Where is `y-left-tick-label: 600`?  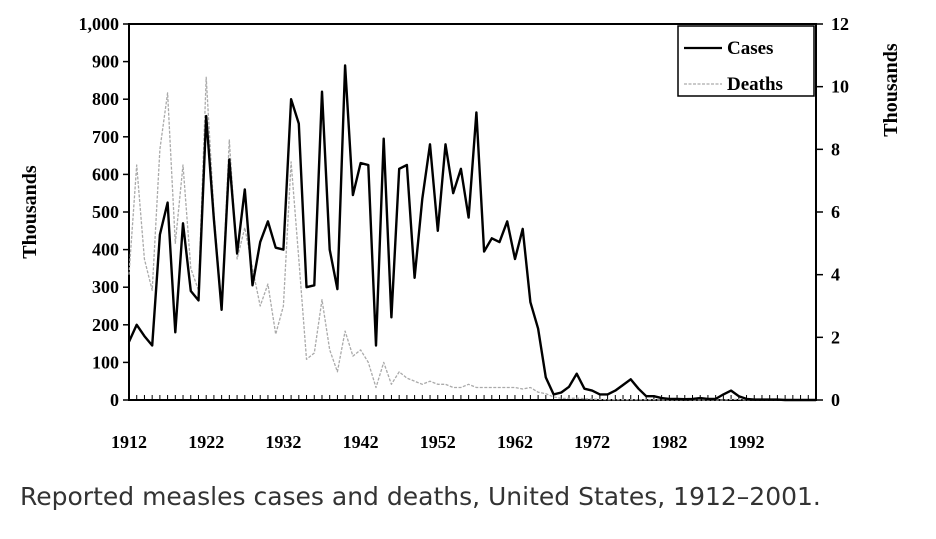 y-left-tick-label: 600 is located at coordinates (105, 174).